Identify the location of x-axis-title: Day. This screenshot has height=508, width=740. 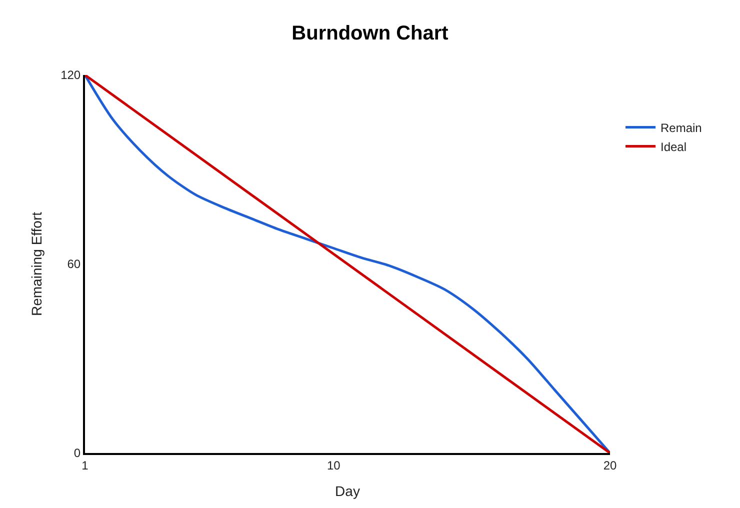
(347, 491).